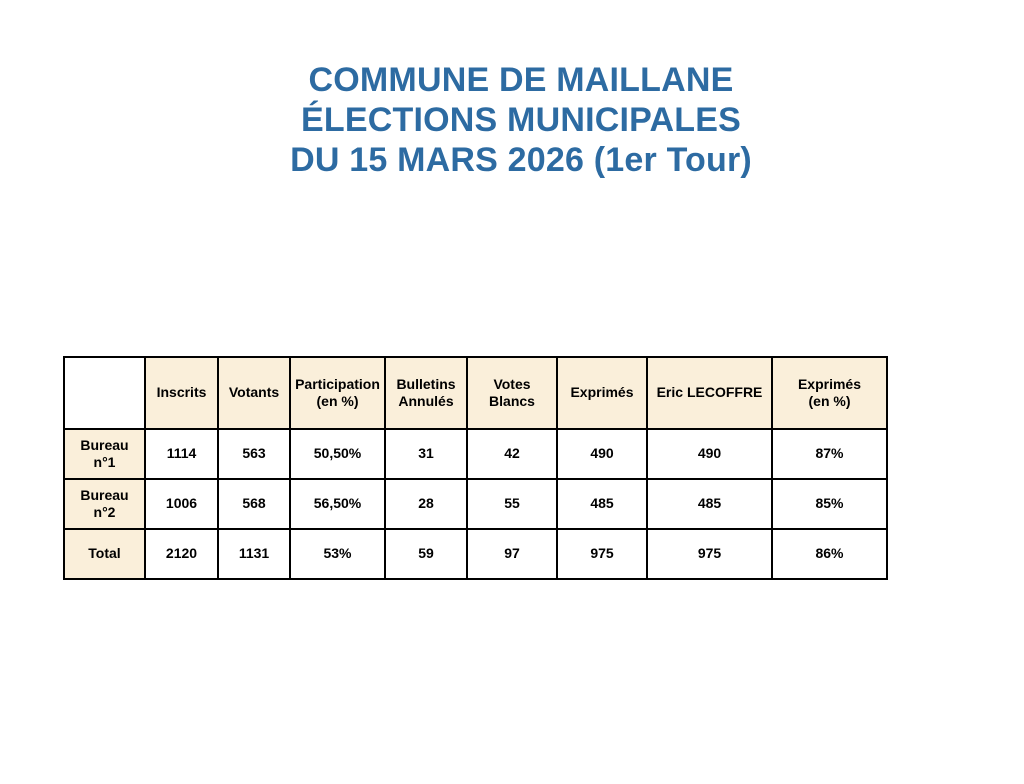 The height and width of the screenshot is (784, 1024). What do you see at coordinates (709, 454) in the screenshot?
I see `cell-bureau1-lecoffre: 490` at bounding box center [709, 454].